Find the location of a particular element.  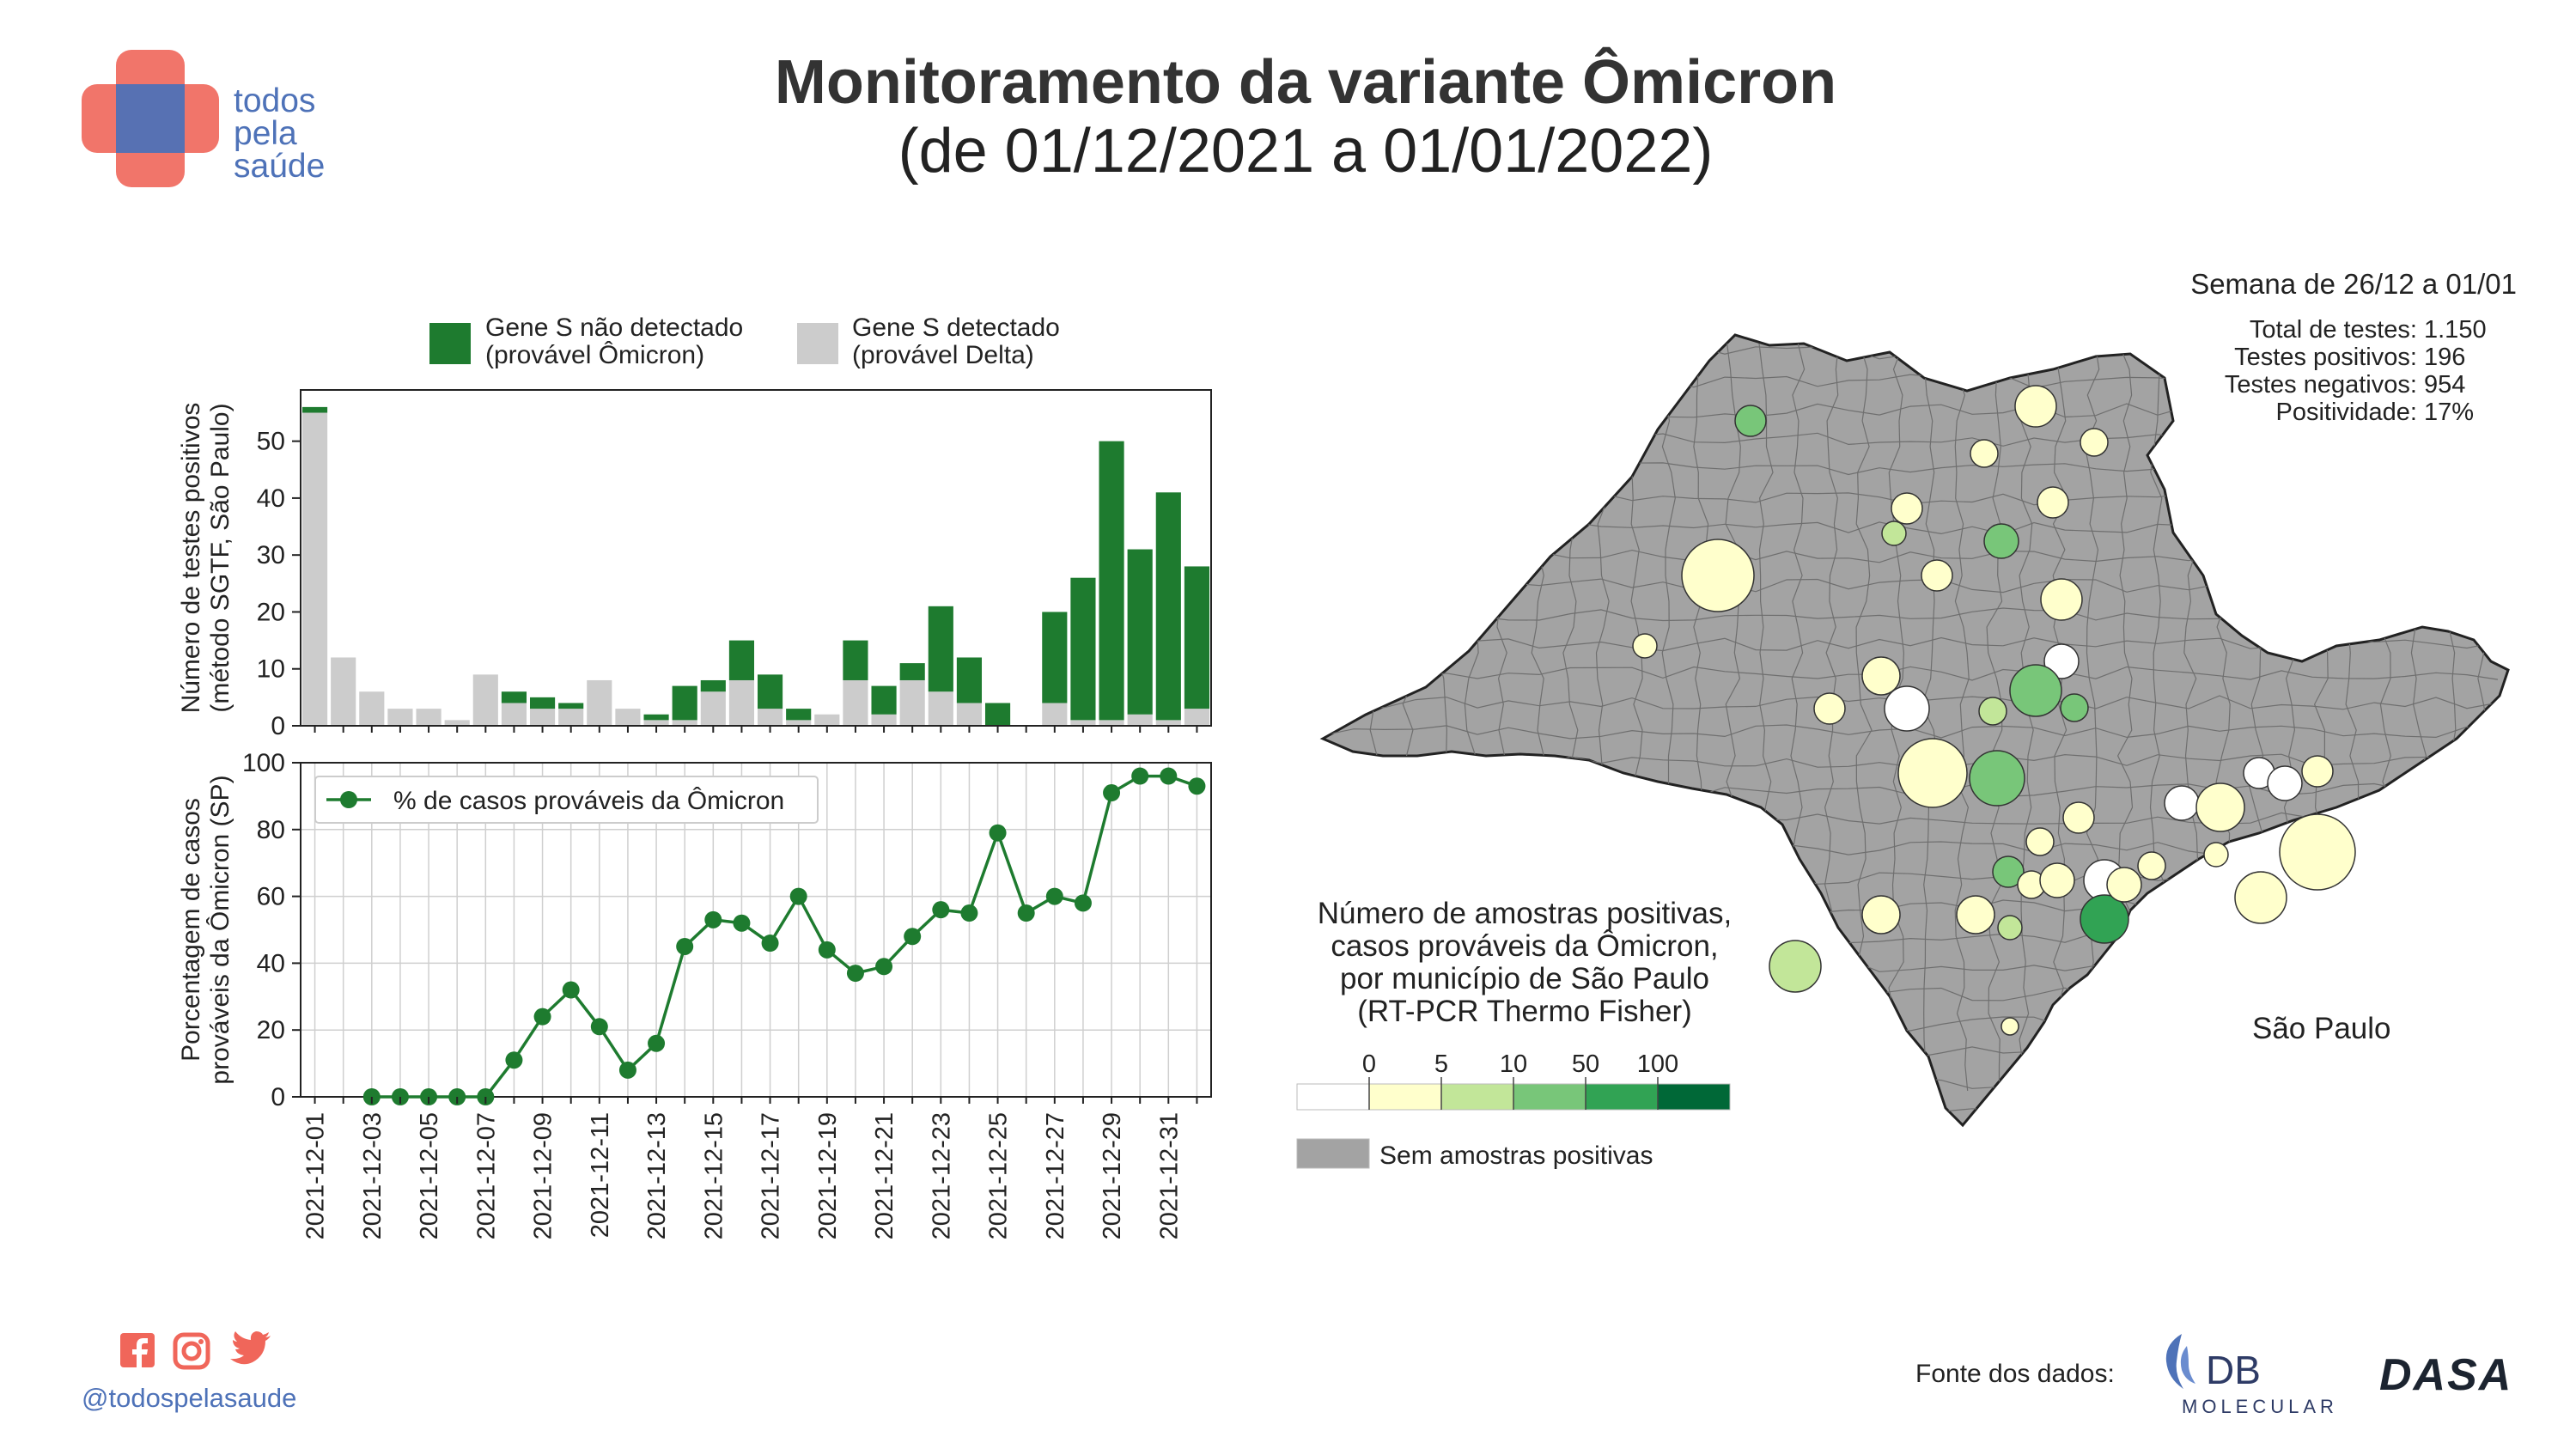

line-ytick-label: 100 is located at coordinates (263, 763).